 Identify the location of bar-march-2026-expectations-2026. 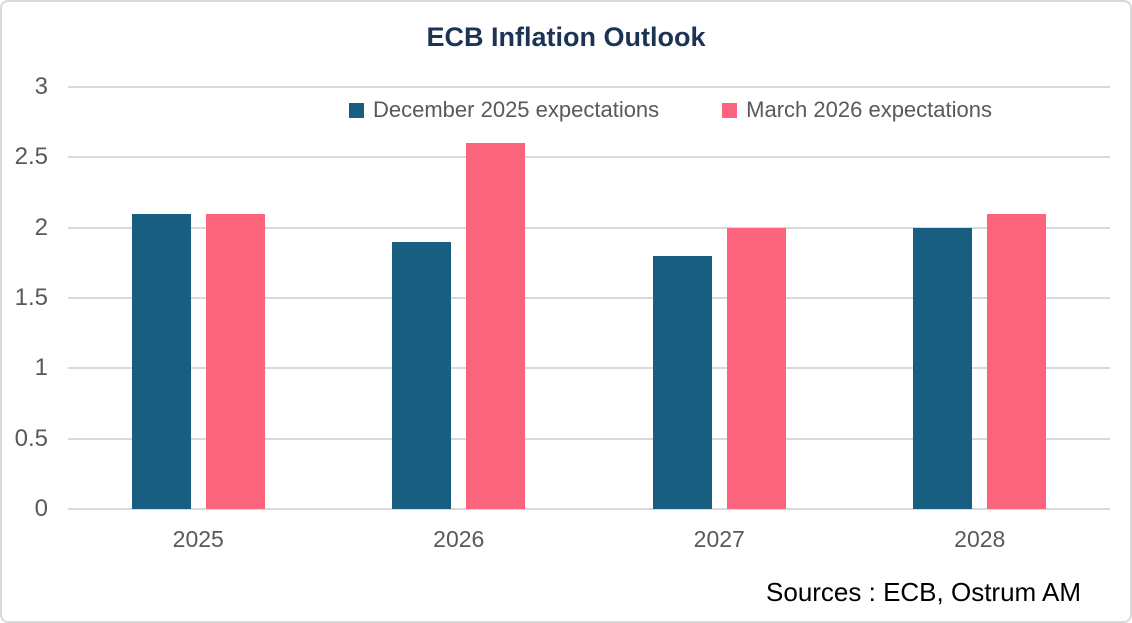
(496, 326).